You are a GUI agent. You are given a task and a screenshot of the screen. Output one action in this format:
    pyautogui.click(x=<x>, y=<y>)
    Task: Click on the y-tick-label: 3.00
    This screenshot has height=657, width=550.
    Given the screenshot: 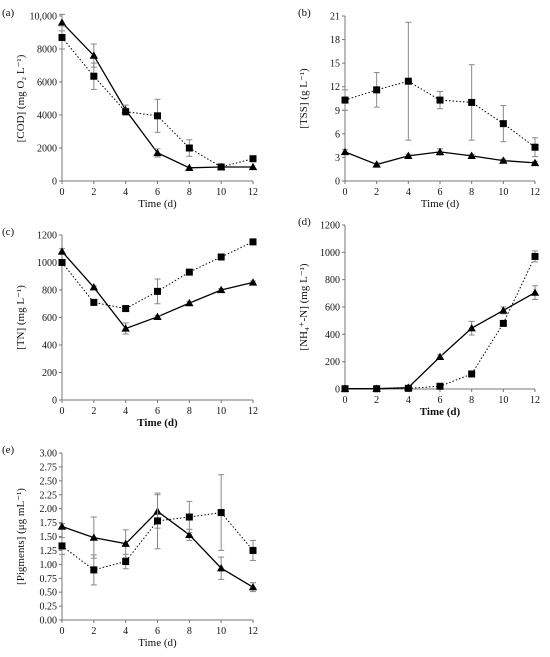 What is the action you would take?
    pyautogui.click(x=49, y=454)
    